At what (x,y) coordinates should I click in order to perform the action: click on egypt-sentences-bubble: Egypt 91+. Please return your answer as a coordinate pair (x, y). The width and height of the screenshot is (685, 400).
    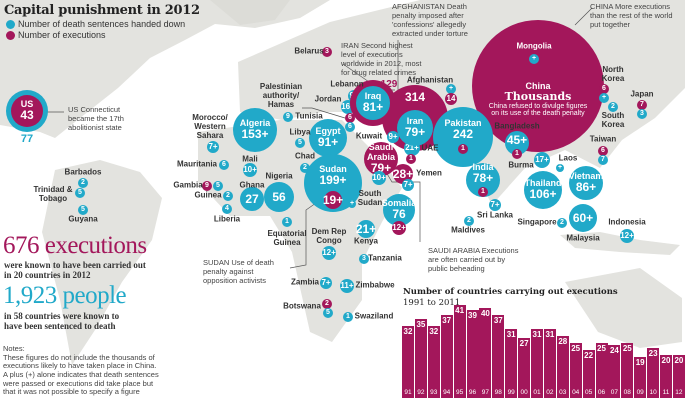
    Looking at the image, I should click on (328, 138).